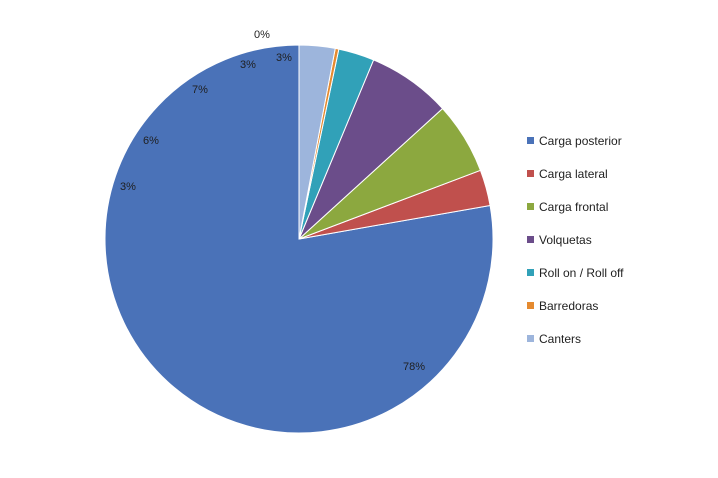 The width and height of the screenshot is (718, 478). I want to click on pie-slice-canters, so click(317, 142).